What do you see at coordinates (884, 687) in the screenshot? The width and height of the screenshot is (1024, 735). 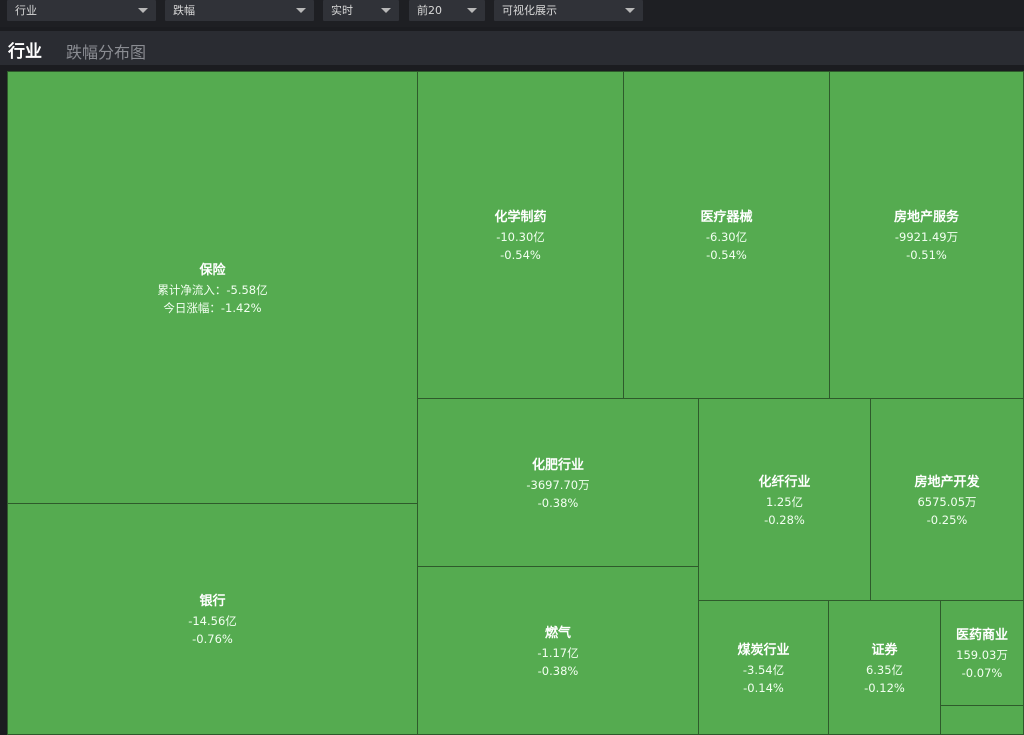 I see `tile-change: -0.12%` at bounding box center [884, 687].